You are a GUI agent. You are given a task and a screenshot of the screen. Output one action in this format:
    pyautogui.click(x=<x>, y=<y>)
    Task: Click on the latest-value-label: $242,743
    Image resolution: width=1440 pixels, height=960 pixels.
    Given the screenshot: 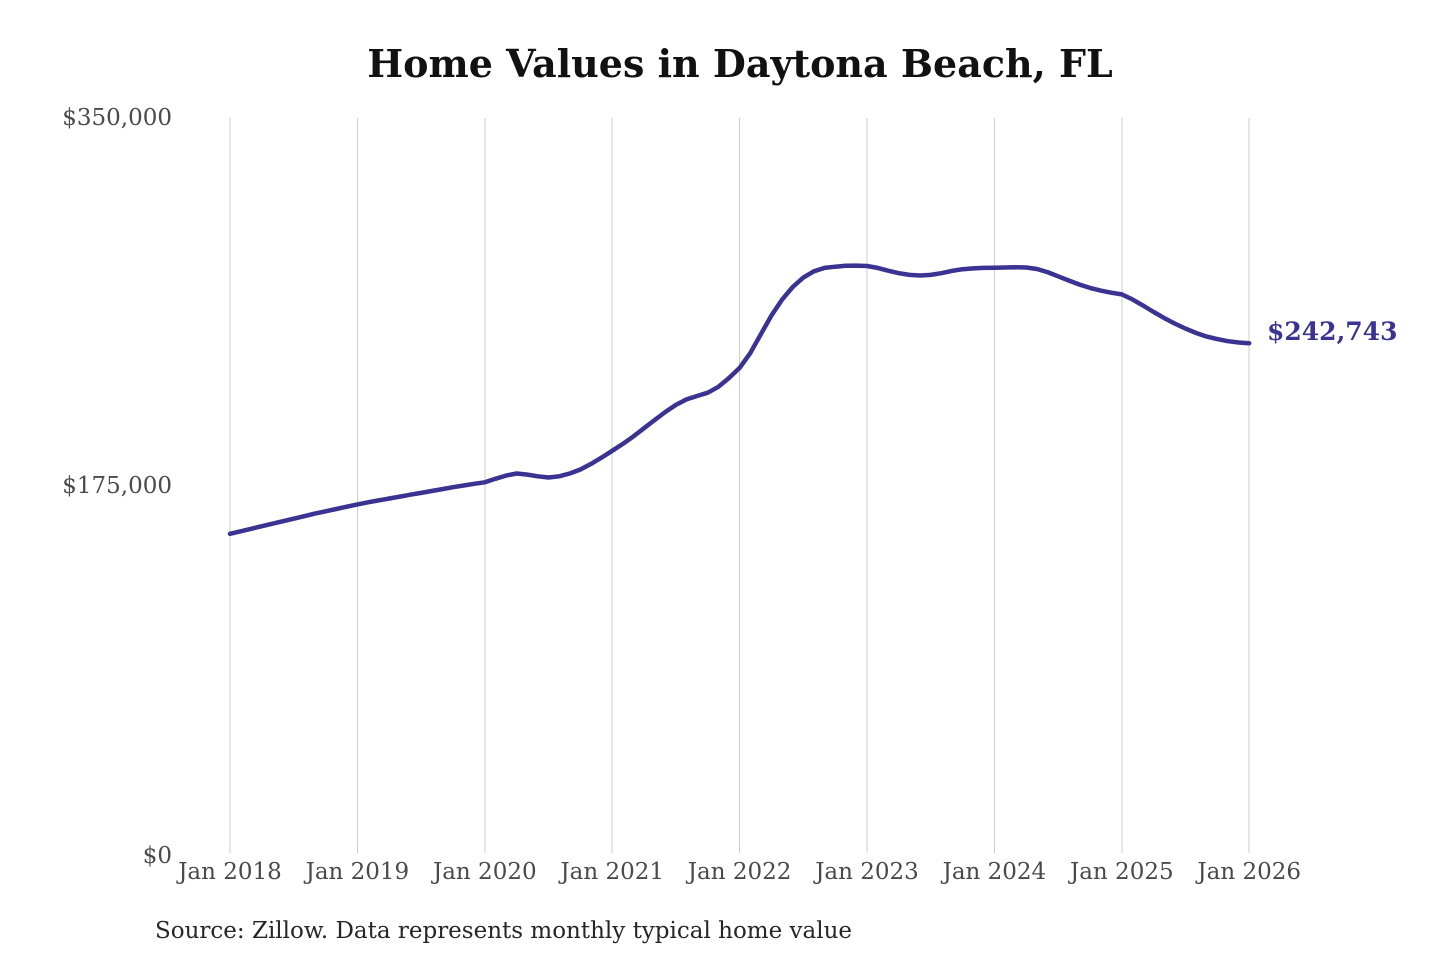 What is the action you would take?
    pyautogui.click(x=1332, y=331)
    